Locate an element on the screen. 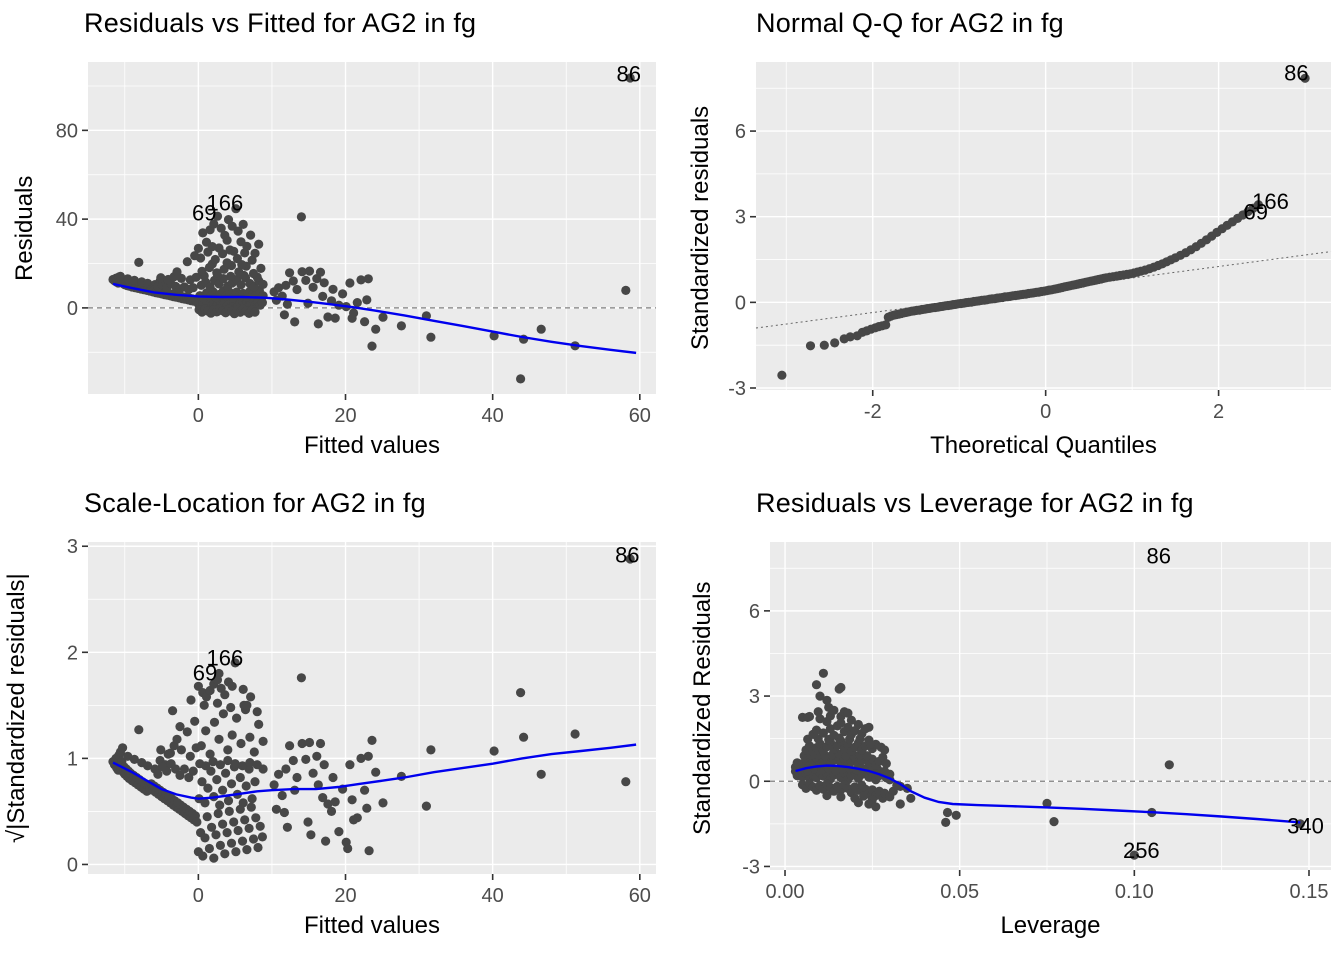 This screenshot has width=1344, height=960. x-axis-label: Leverage is located at coordinates (1050, 925).